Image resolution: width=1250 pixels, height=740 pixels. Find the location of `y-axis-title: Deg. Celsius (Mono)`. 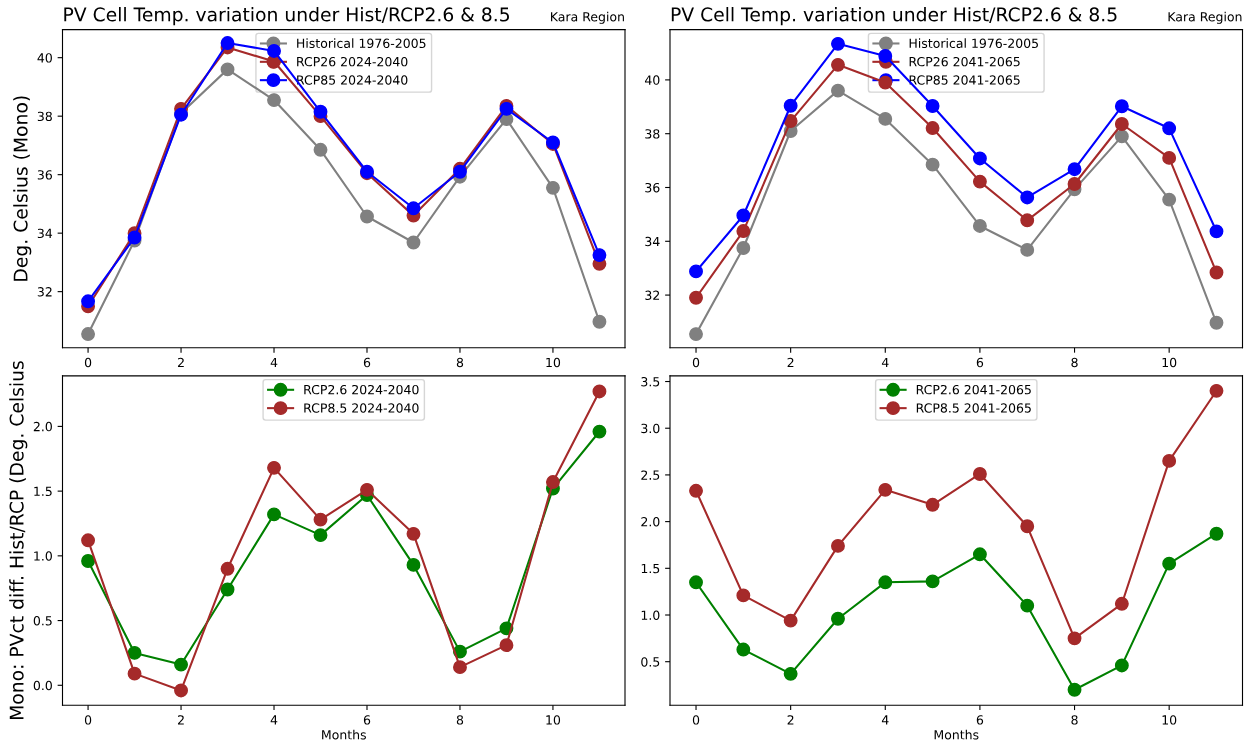

y-axis-title: Deg. Celsius (Mono) is located at coordinates (22, 188).